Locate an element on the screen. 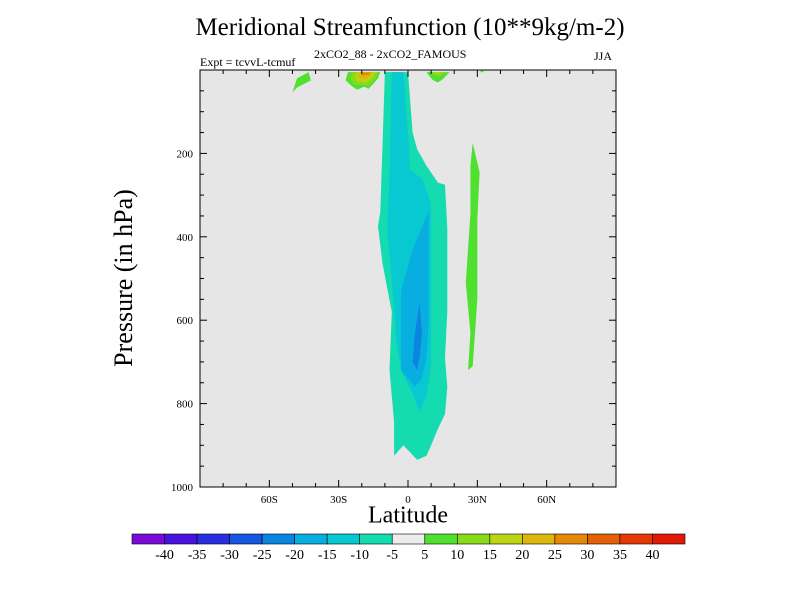 The image size is (800, 600). y-tick-label: 600 is located at coordinates (185, 321).